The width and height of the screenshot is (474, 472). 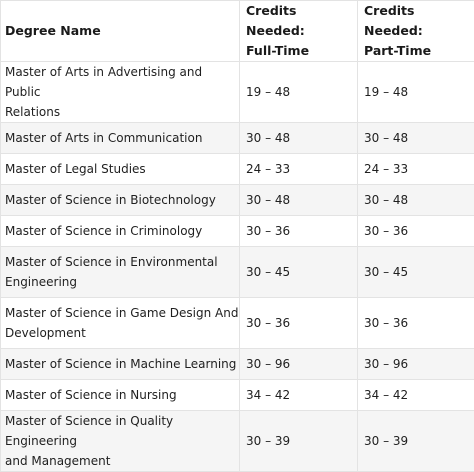 I want to click on full-time-credits-cell: 19 – 48, so click(x=299, y=92).